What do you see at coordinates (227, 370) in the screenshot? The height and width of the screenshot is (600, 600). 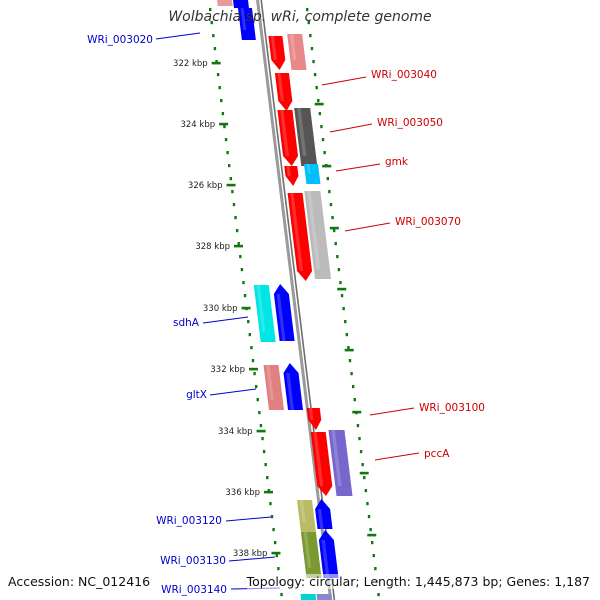 I see `scale-tick-label: 332 kbp` at bounding box center [227, 370].